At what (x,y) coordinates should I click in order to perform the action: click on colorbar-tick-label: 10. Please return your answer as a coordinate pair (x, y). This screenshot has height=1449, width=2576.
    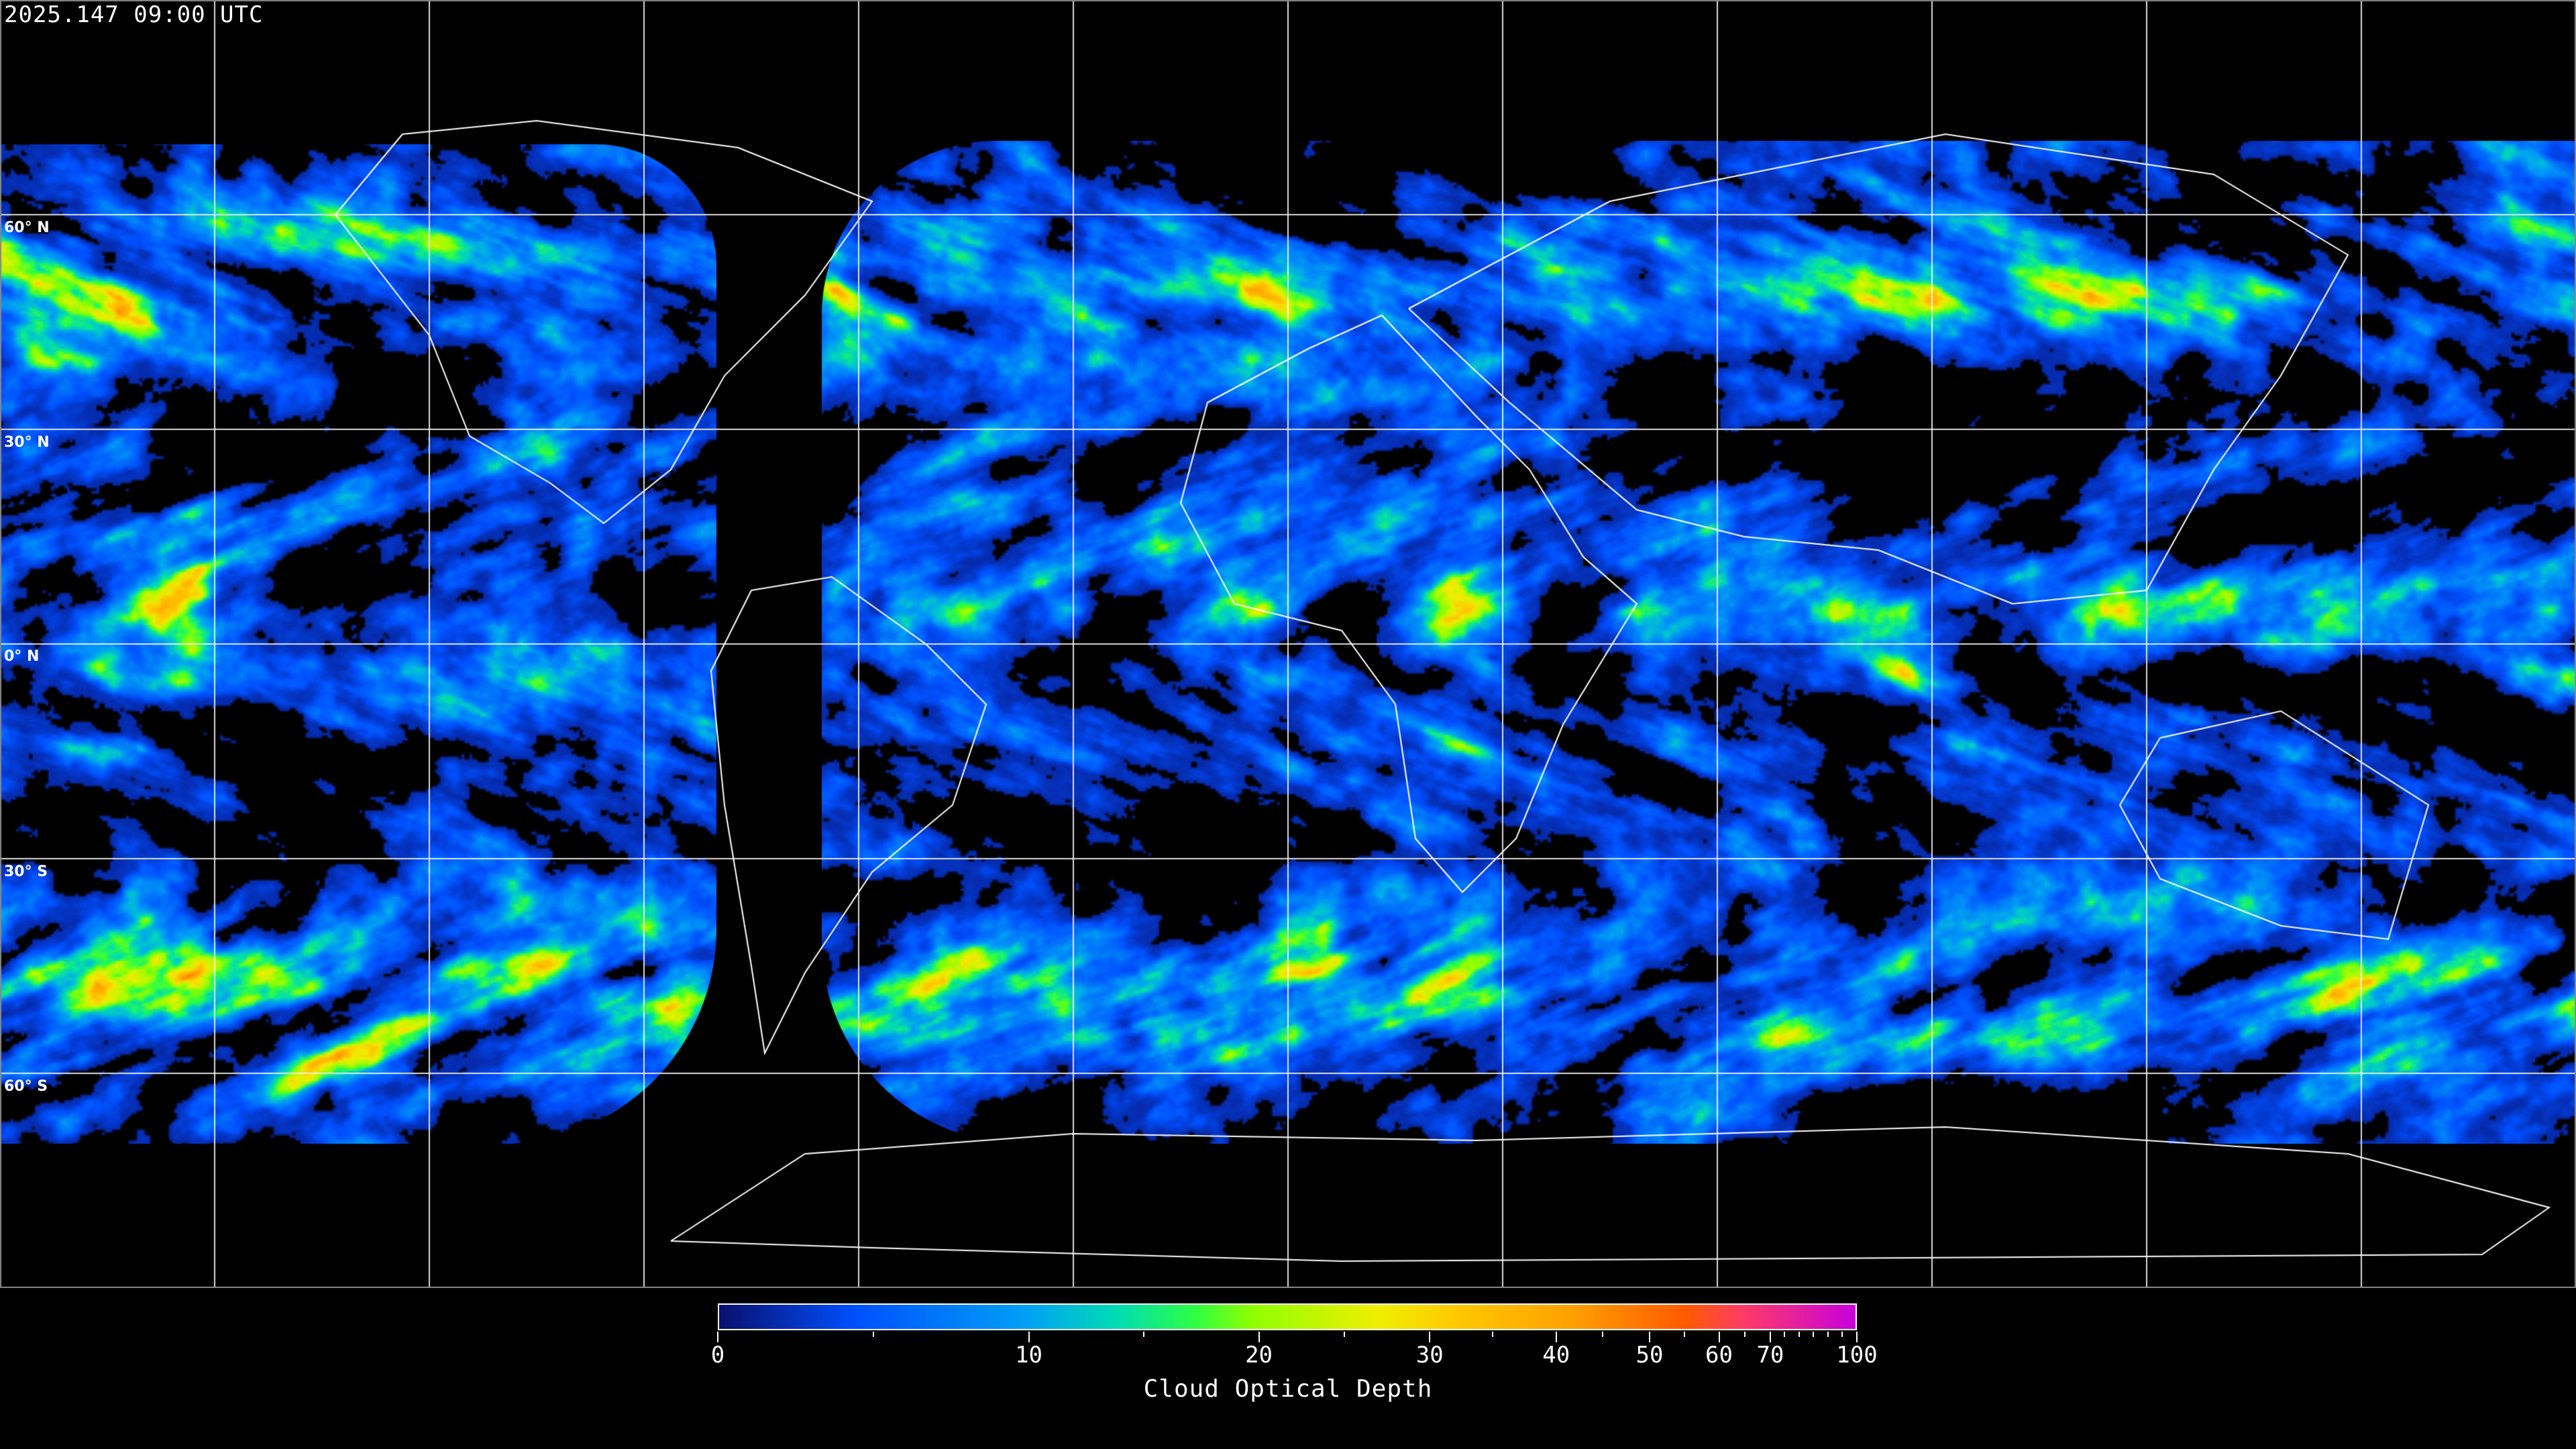
    Looking at the image, I should click on (1029, 1355).